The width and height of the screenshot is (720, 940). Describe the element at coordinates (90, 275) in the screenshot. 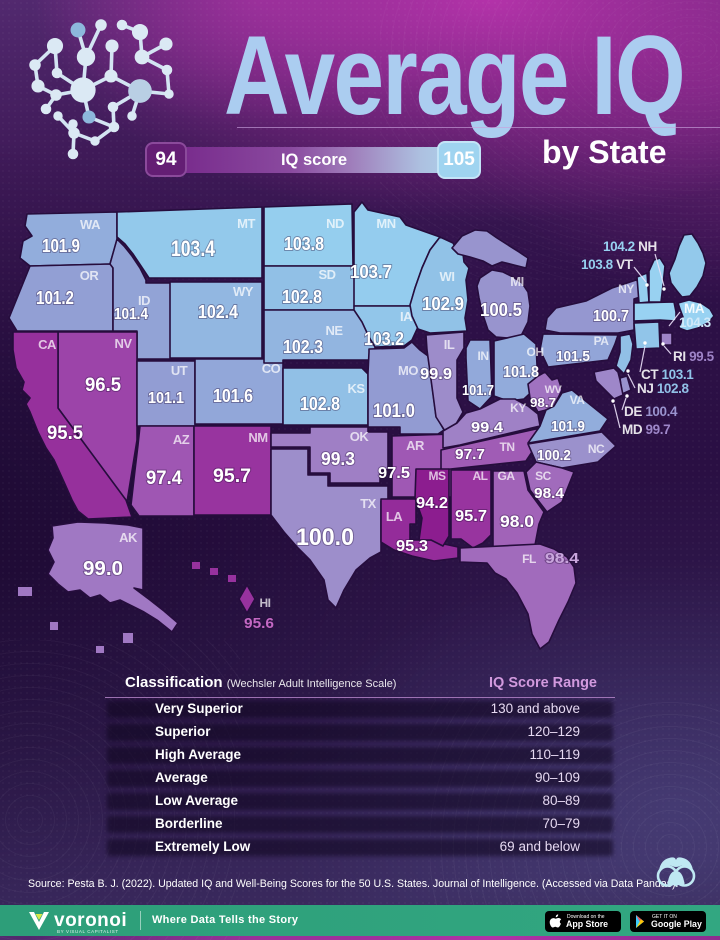

I see `svg-text: OR` at that location.